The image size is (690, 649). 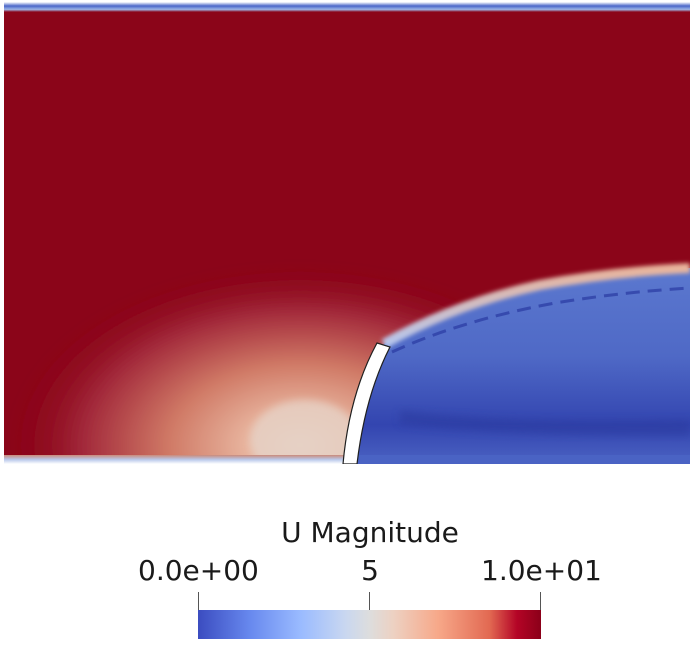 I want to click on flexible-flap, so click(x=366, y=403).